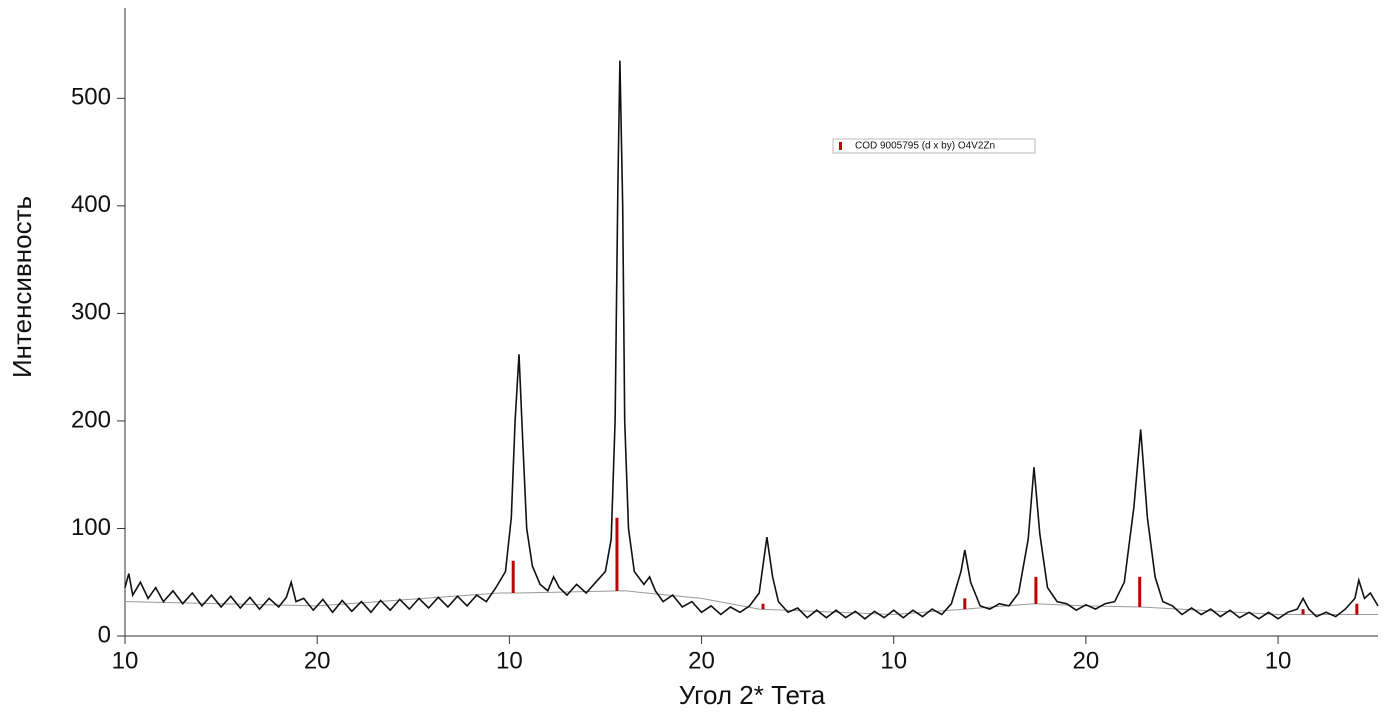 Image resolution: width=1387 pixels, height=722 pixels. What do you see at coordinates (91, 419) in the screenshot?
I see `y-tick-label: 200` at bounding box center [91, 419].